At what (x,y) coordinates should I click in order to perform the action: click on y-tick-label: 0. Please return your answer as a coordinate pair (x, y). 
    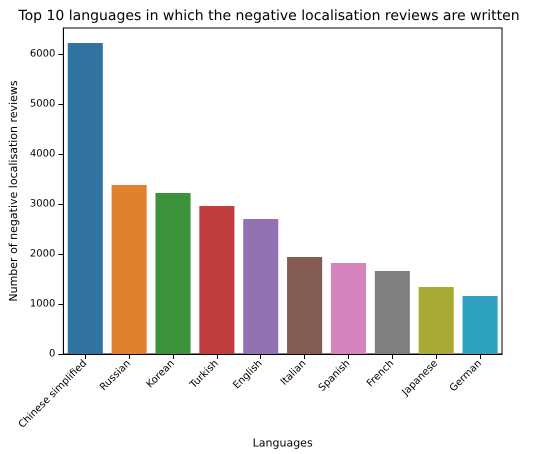
    Looking at the image, I should click on (52, 354).